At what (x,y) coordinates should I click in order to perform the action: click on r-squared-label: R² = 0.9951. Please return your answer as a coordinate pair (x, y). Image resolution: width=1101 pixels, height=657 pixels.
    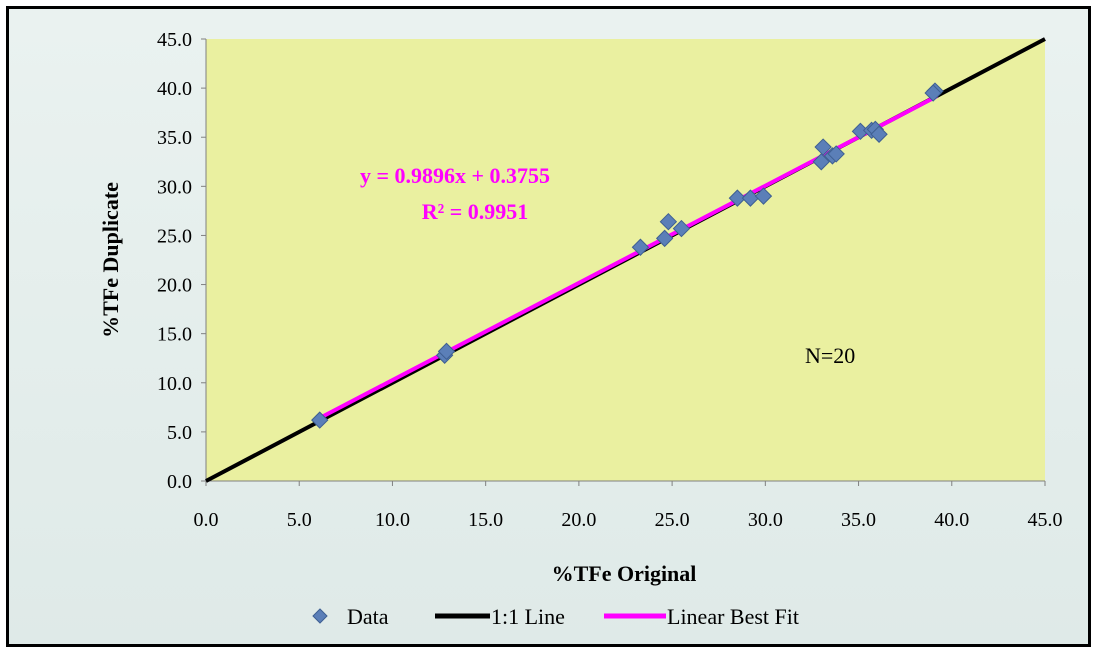
    Looking at the image, I should click on (475, 211).